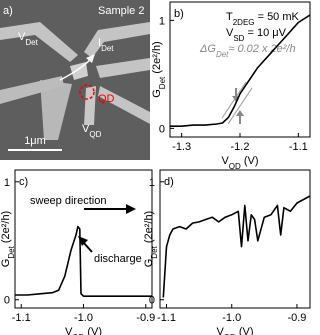 The image size is (320, 335). Describe the element at coordinates (238, 38) in the screenshot. I see `annotation-part: SD` at that location.